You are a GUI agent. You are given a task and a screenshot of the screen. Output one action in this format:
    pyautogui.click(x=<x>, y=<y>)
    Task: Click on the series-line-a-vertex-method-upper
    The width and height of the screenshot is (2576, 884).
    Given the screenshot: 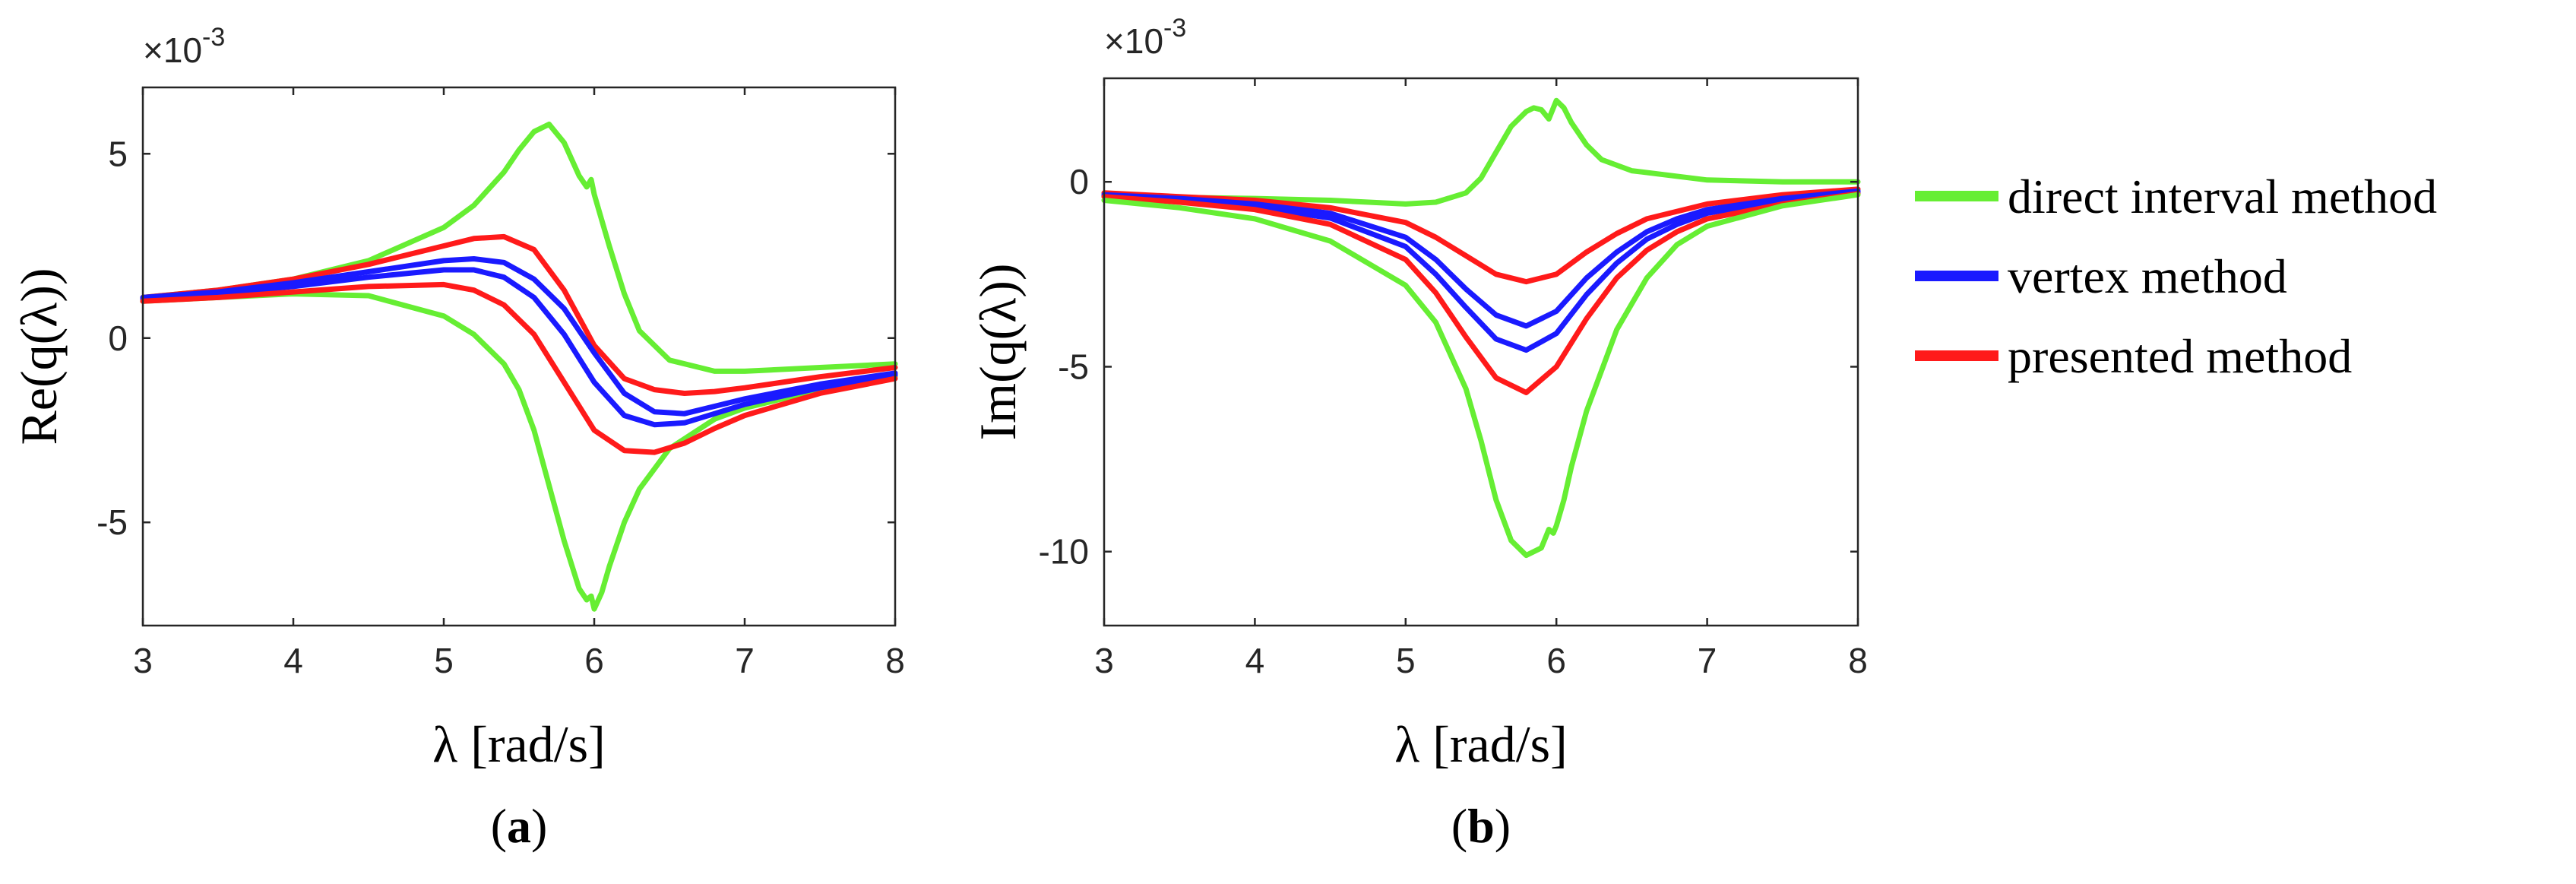 What is the action you would take?
    pyautogui.click(x=519, y=336)
    